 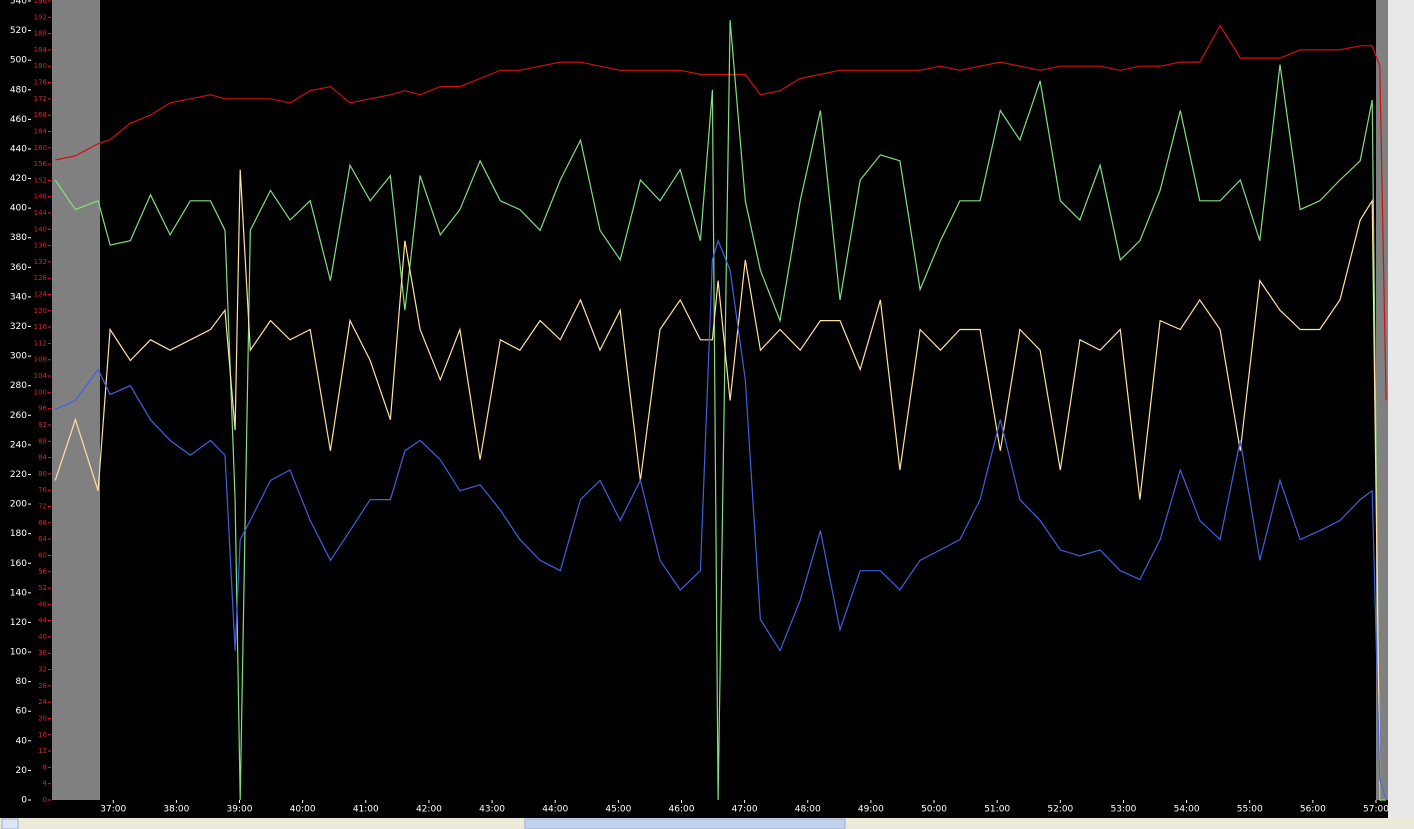 What do you see at coordinates (745, 810) in the screenshot?
I see `x-tick-label: 47:00` at bounding box center [745, 810].